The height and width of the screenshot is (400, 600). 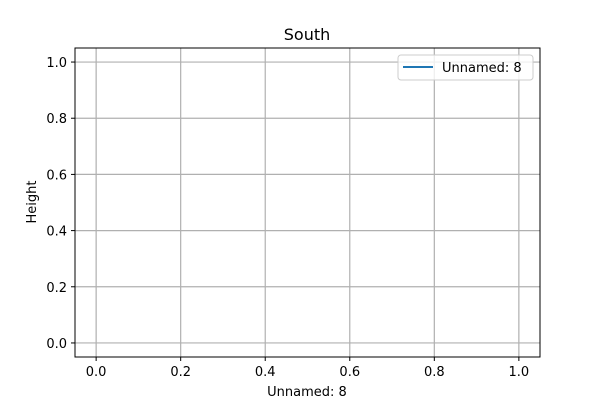 What do you see at coordinates (32, 202) in the screenshot?
I see `y-axis-label: Height` at bounding box center [32, 202].